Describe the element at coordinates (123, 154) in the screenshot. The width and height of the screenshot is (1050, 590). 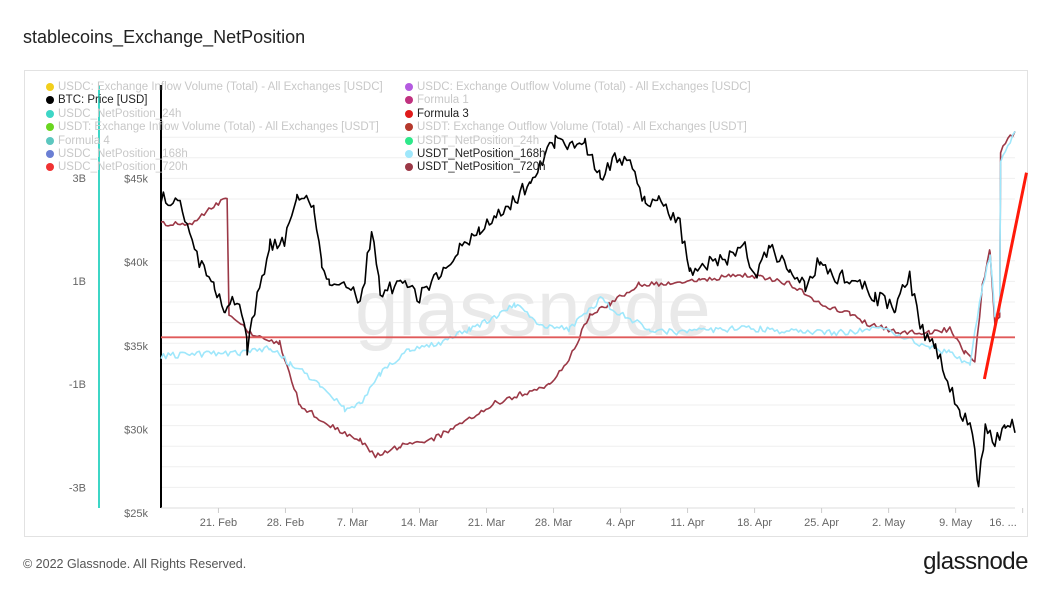
I see `legend-label: USDC_NetPosition_168h` at that location.